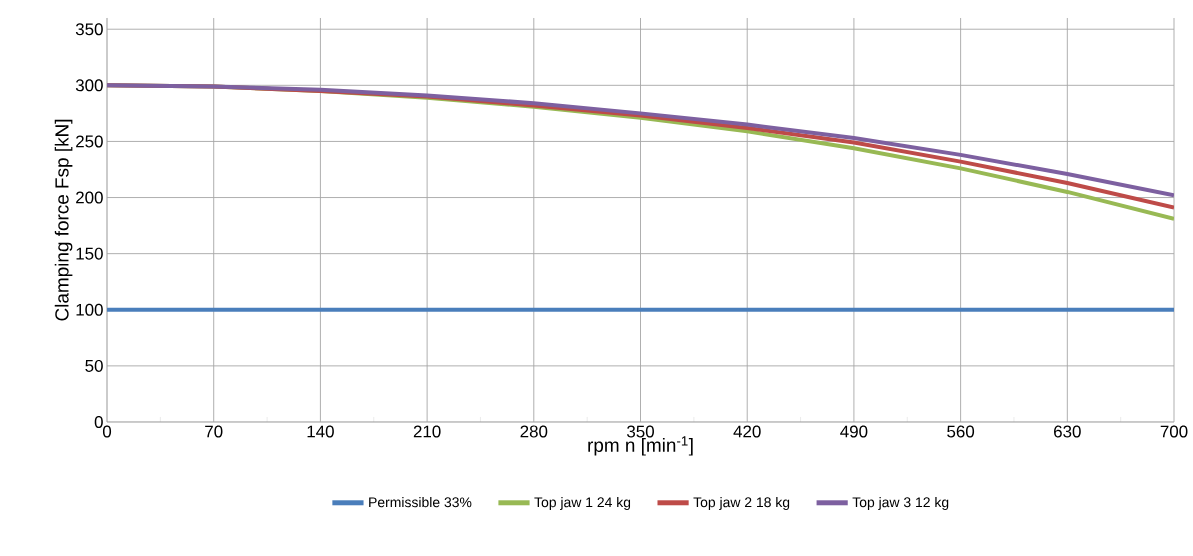  Describe the element at coordinates (320, 431) in the screenshot. I see `x-tick-label: 140` at that location.